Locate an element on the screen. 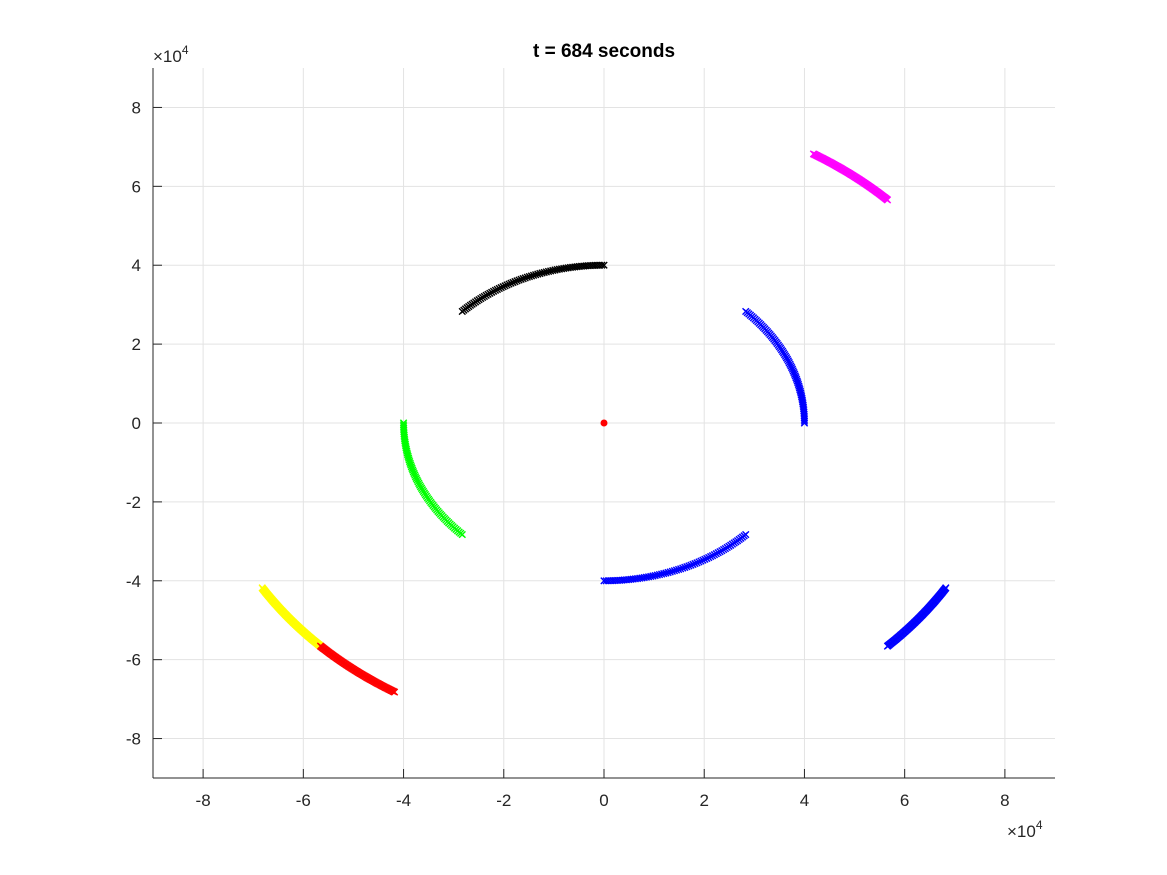  x-tick-label: 2 is located at coordinates (703, 800).